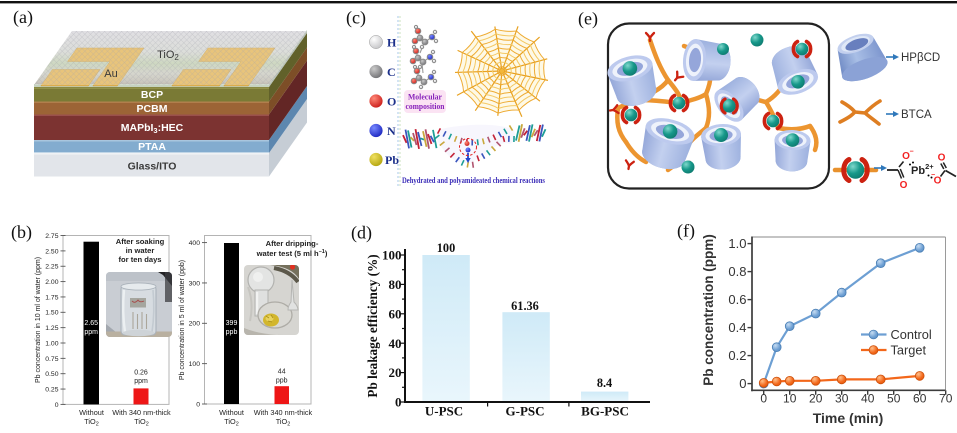 The image size is (957, 433). I want to click on svg-text: (b), so click(21, 232).